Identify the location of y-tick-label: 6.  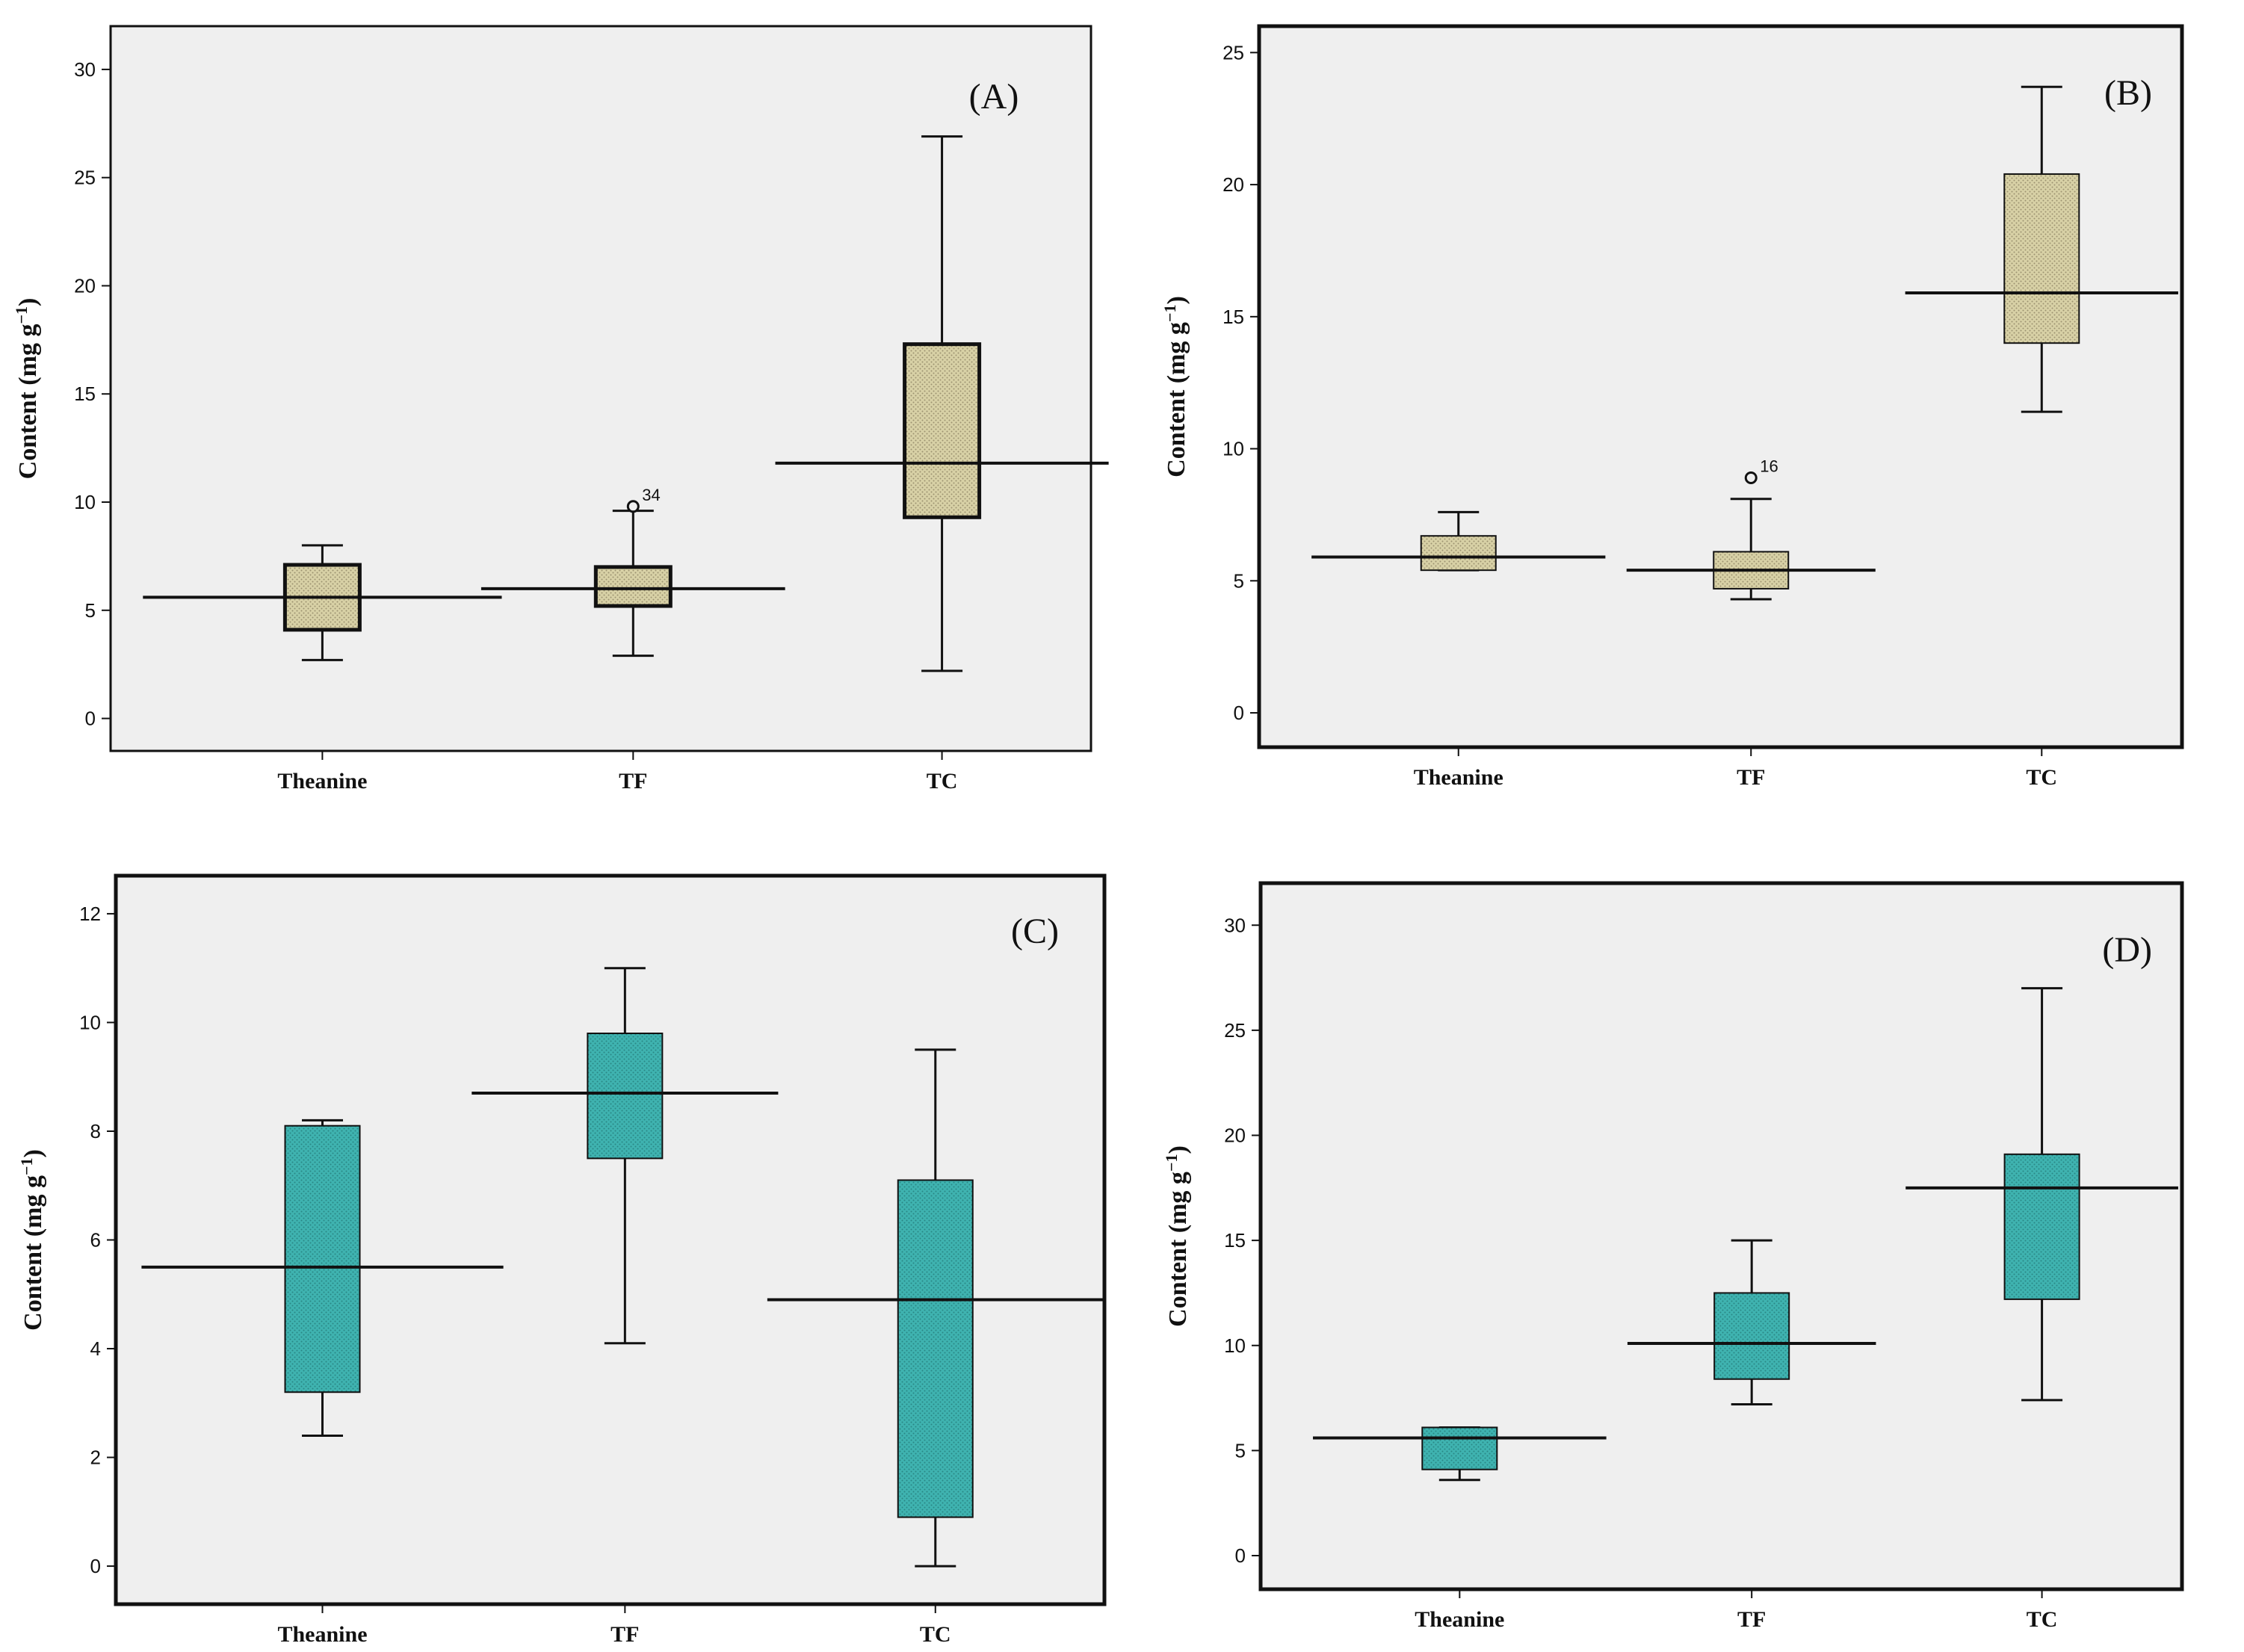
(95, 1240).